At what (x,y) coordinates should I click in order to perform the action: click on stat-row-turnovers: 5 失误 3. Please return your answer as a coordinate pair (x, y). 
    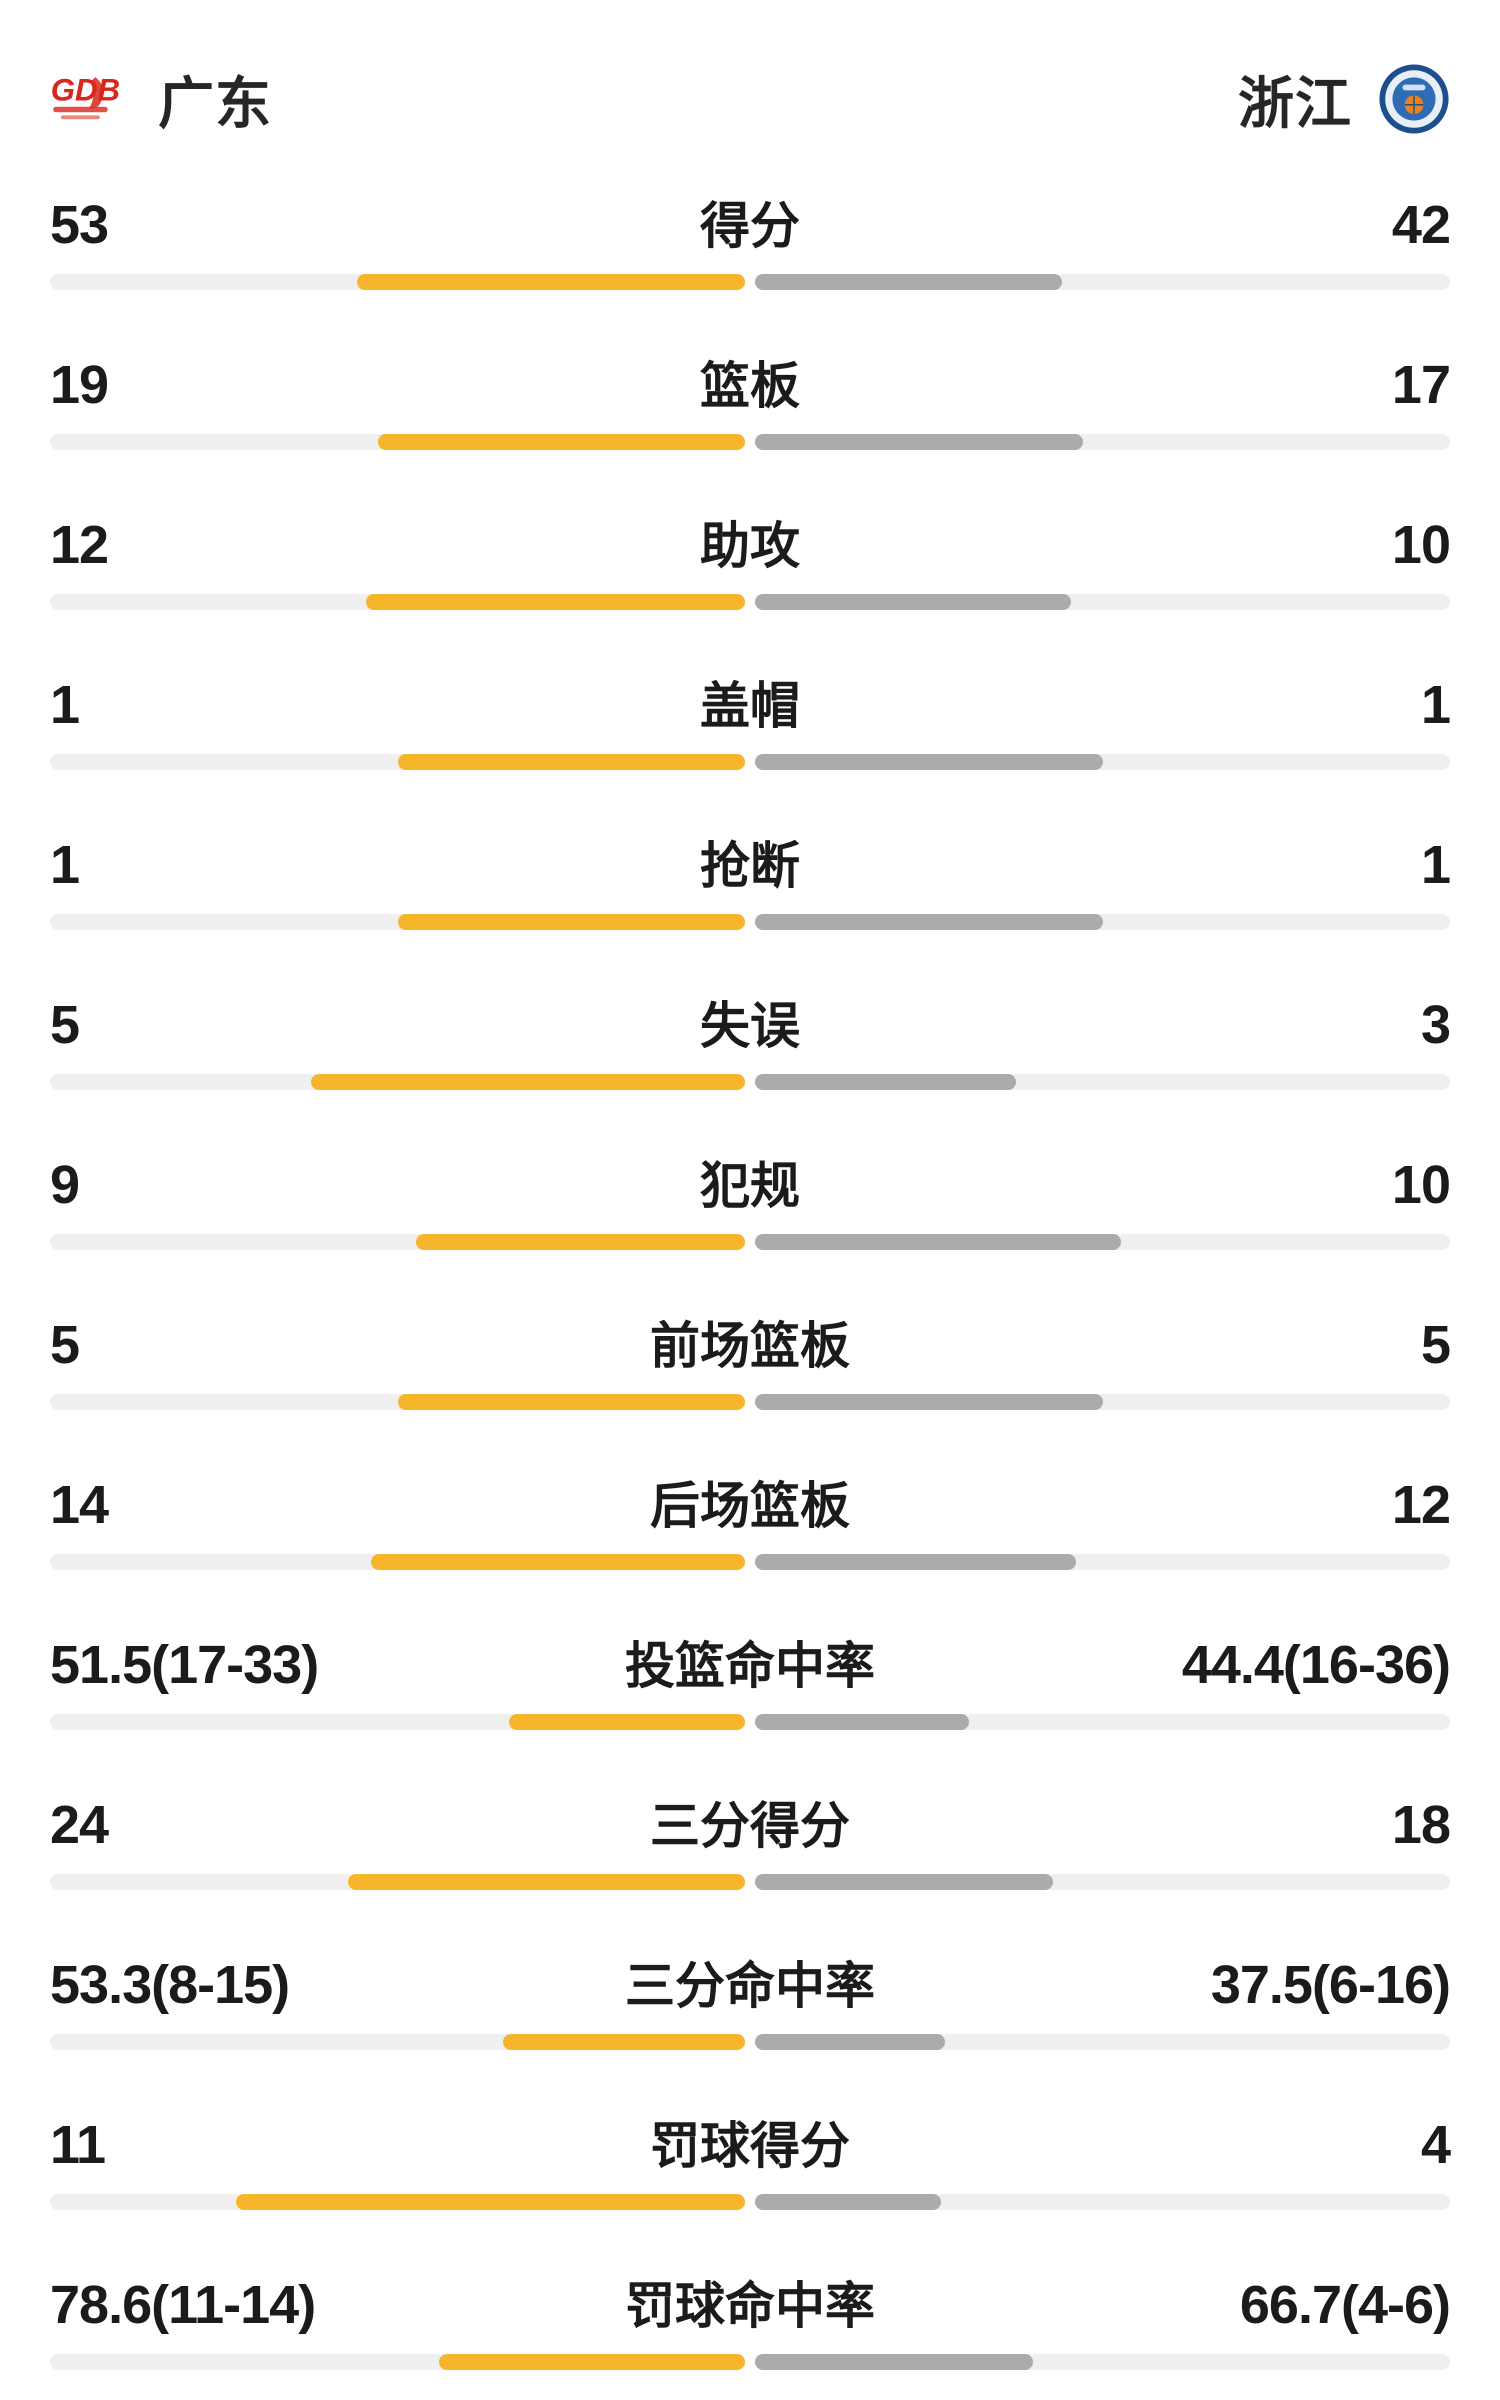
    Looking at the image, I should click on (750, 1036).